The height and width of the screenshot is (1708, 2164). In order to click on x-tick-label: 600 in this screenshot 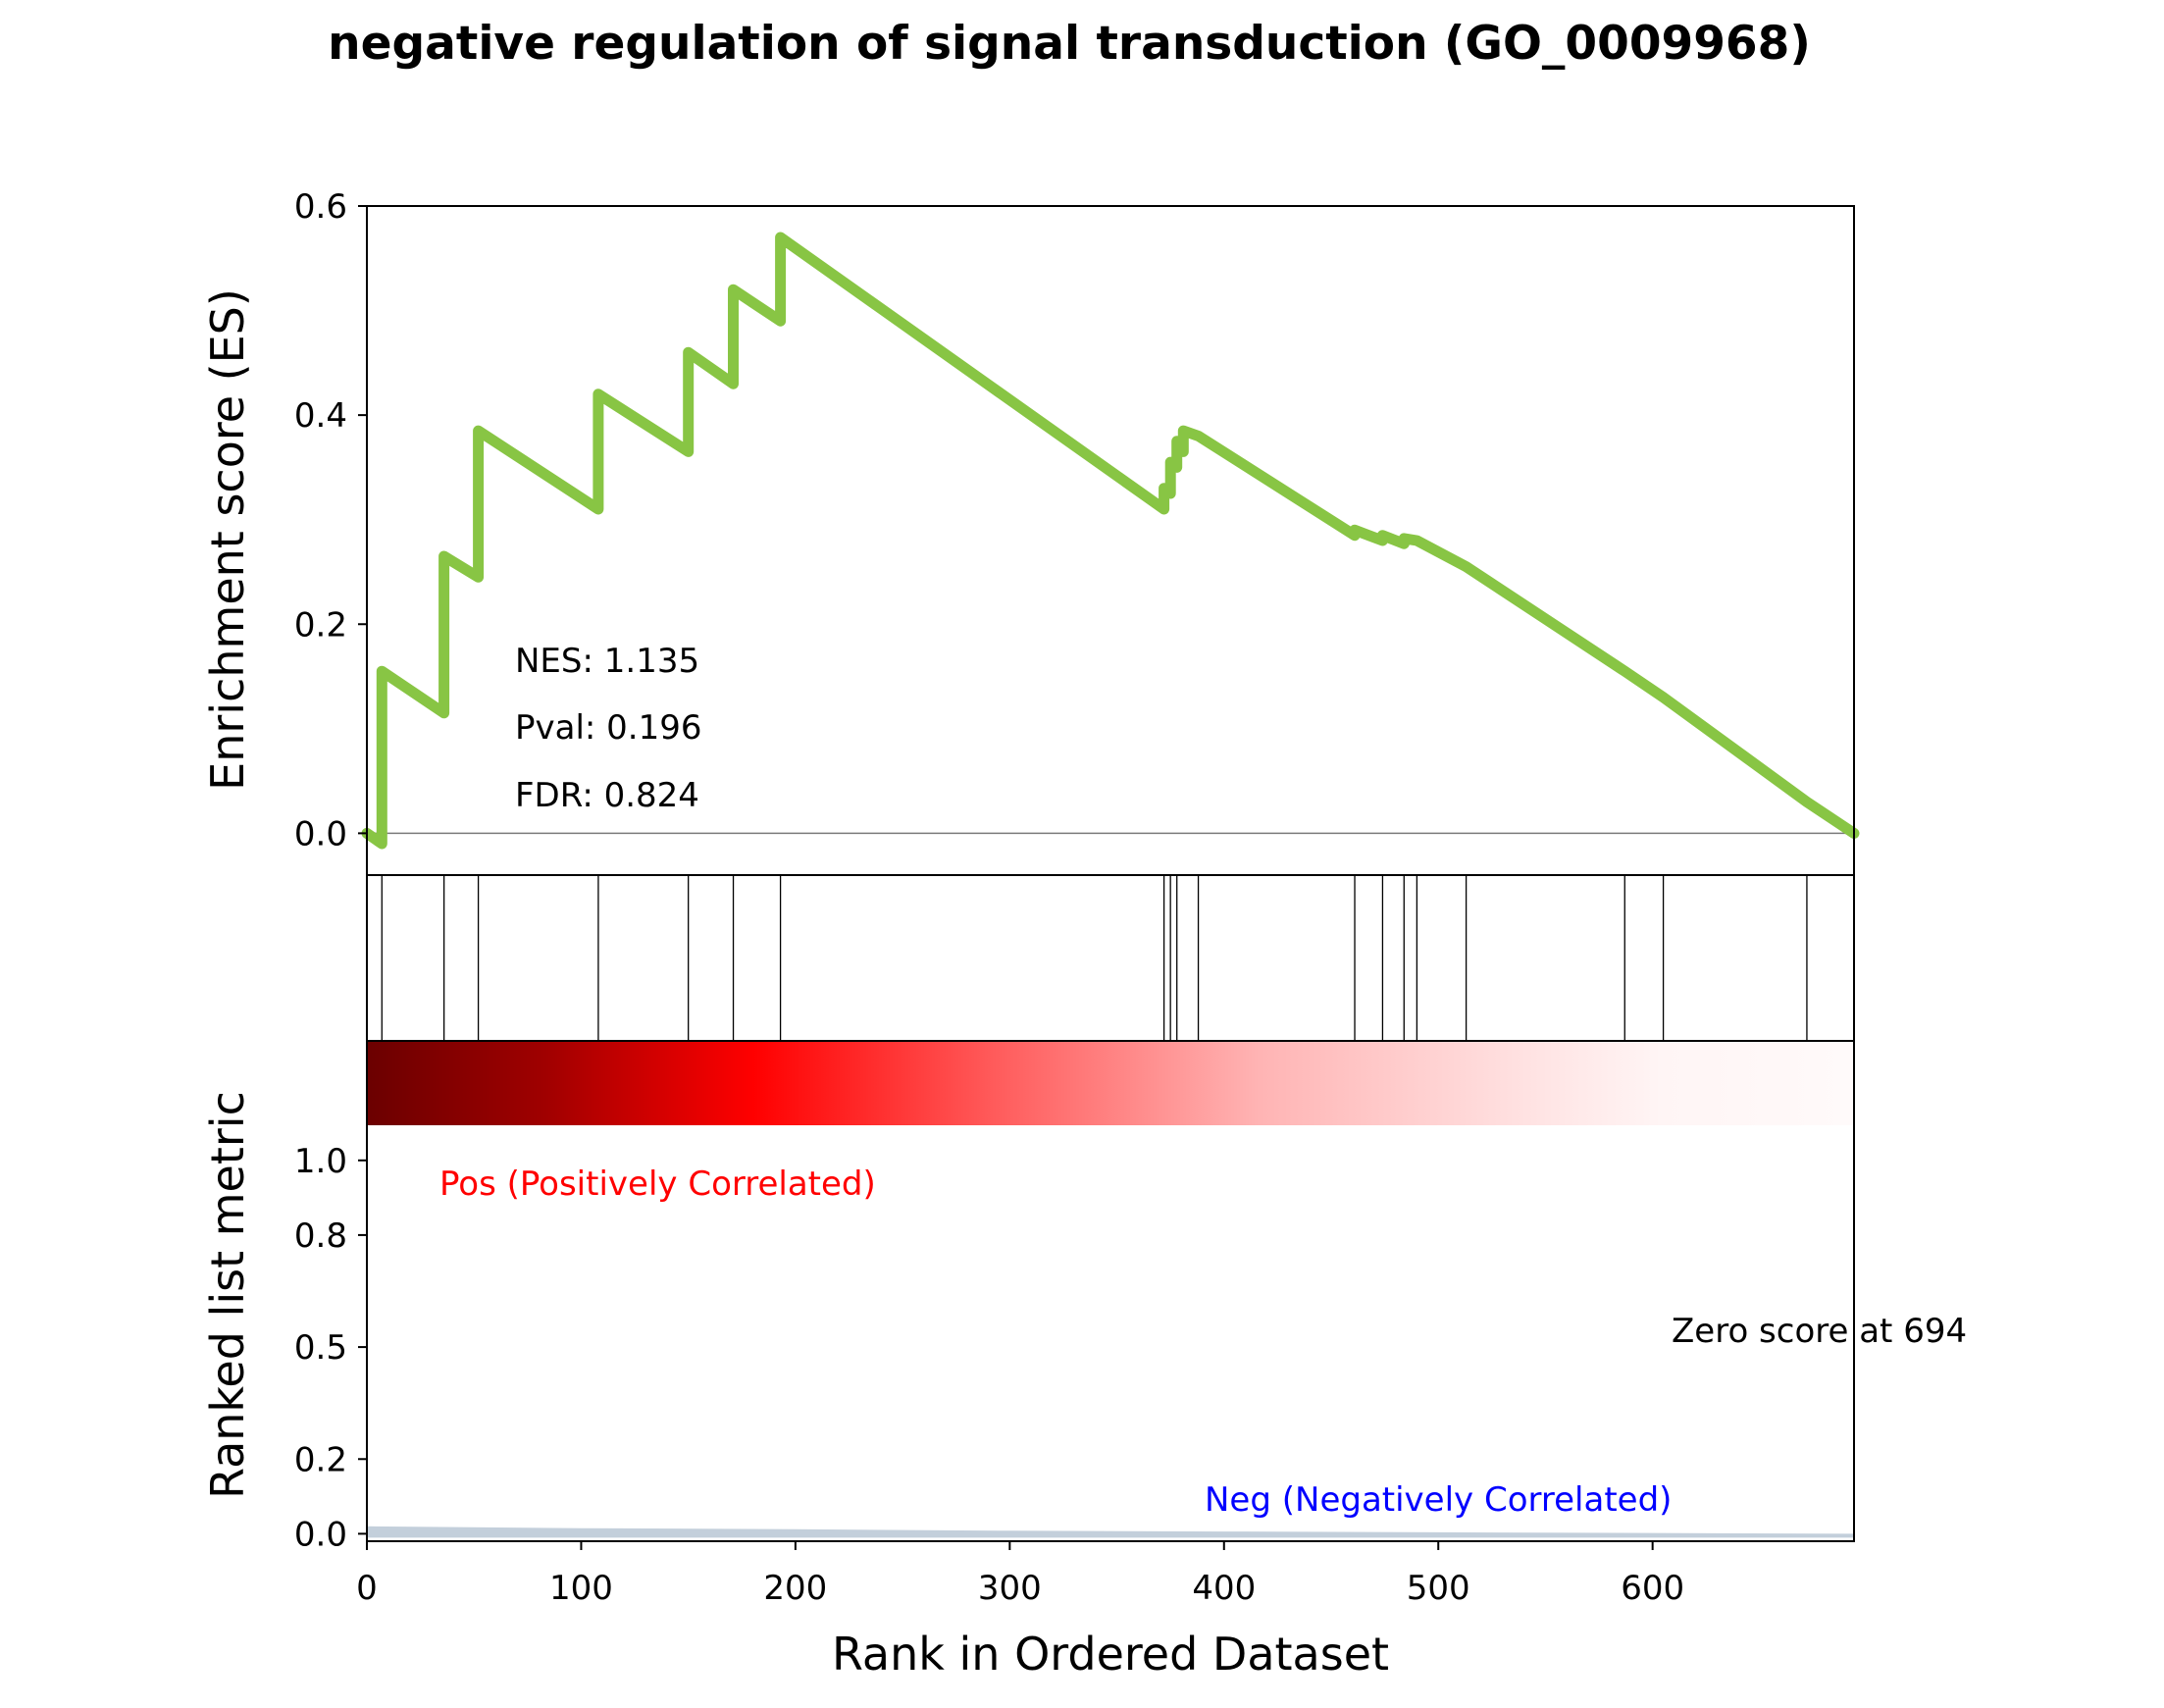, I will do `click(1652, 1588)`.